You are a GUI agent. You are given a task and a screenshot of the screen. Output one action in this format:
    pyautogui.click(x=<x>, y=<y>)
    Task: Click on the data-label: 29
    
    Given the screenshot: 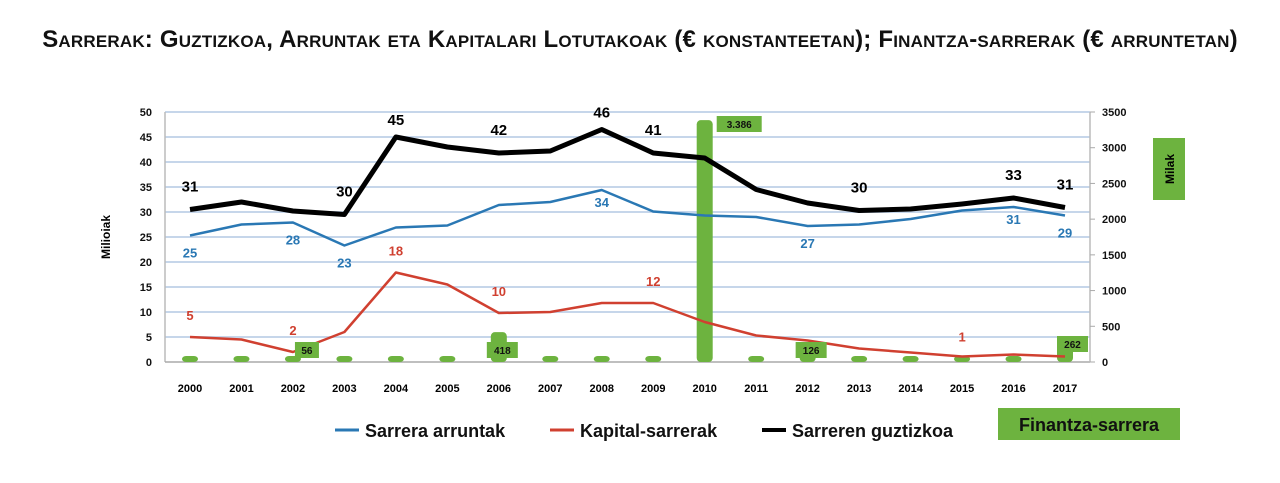 What is the action you would take?
    pyautogui.click(x=1065, y=233)
    